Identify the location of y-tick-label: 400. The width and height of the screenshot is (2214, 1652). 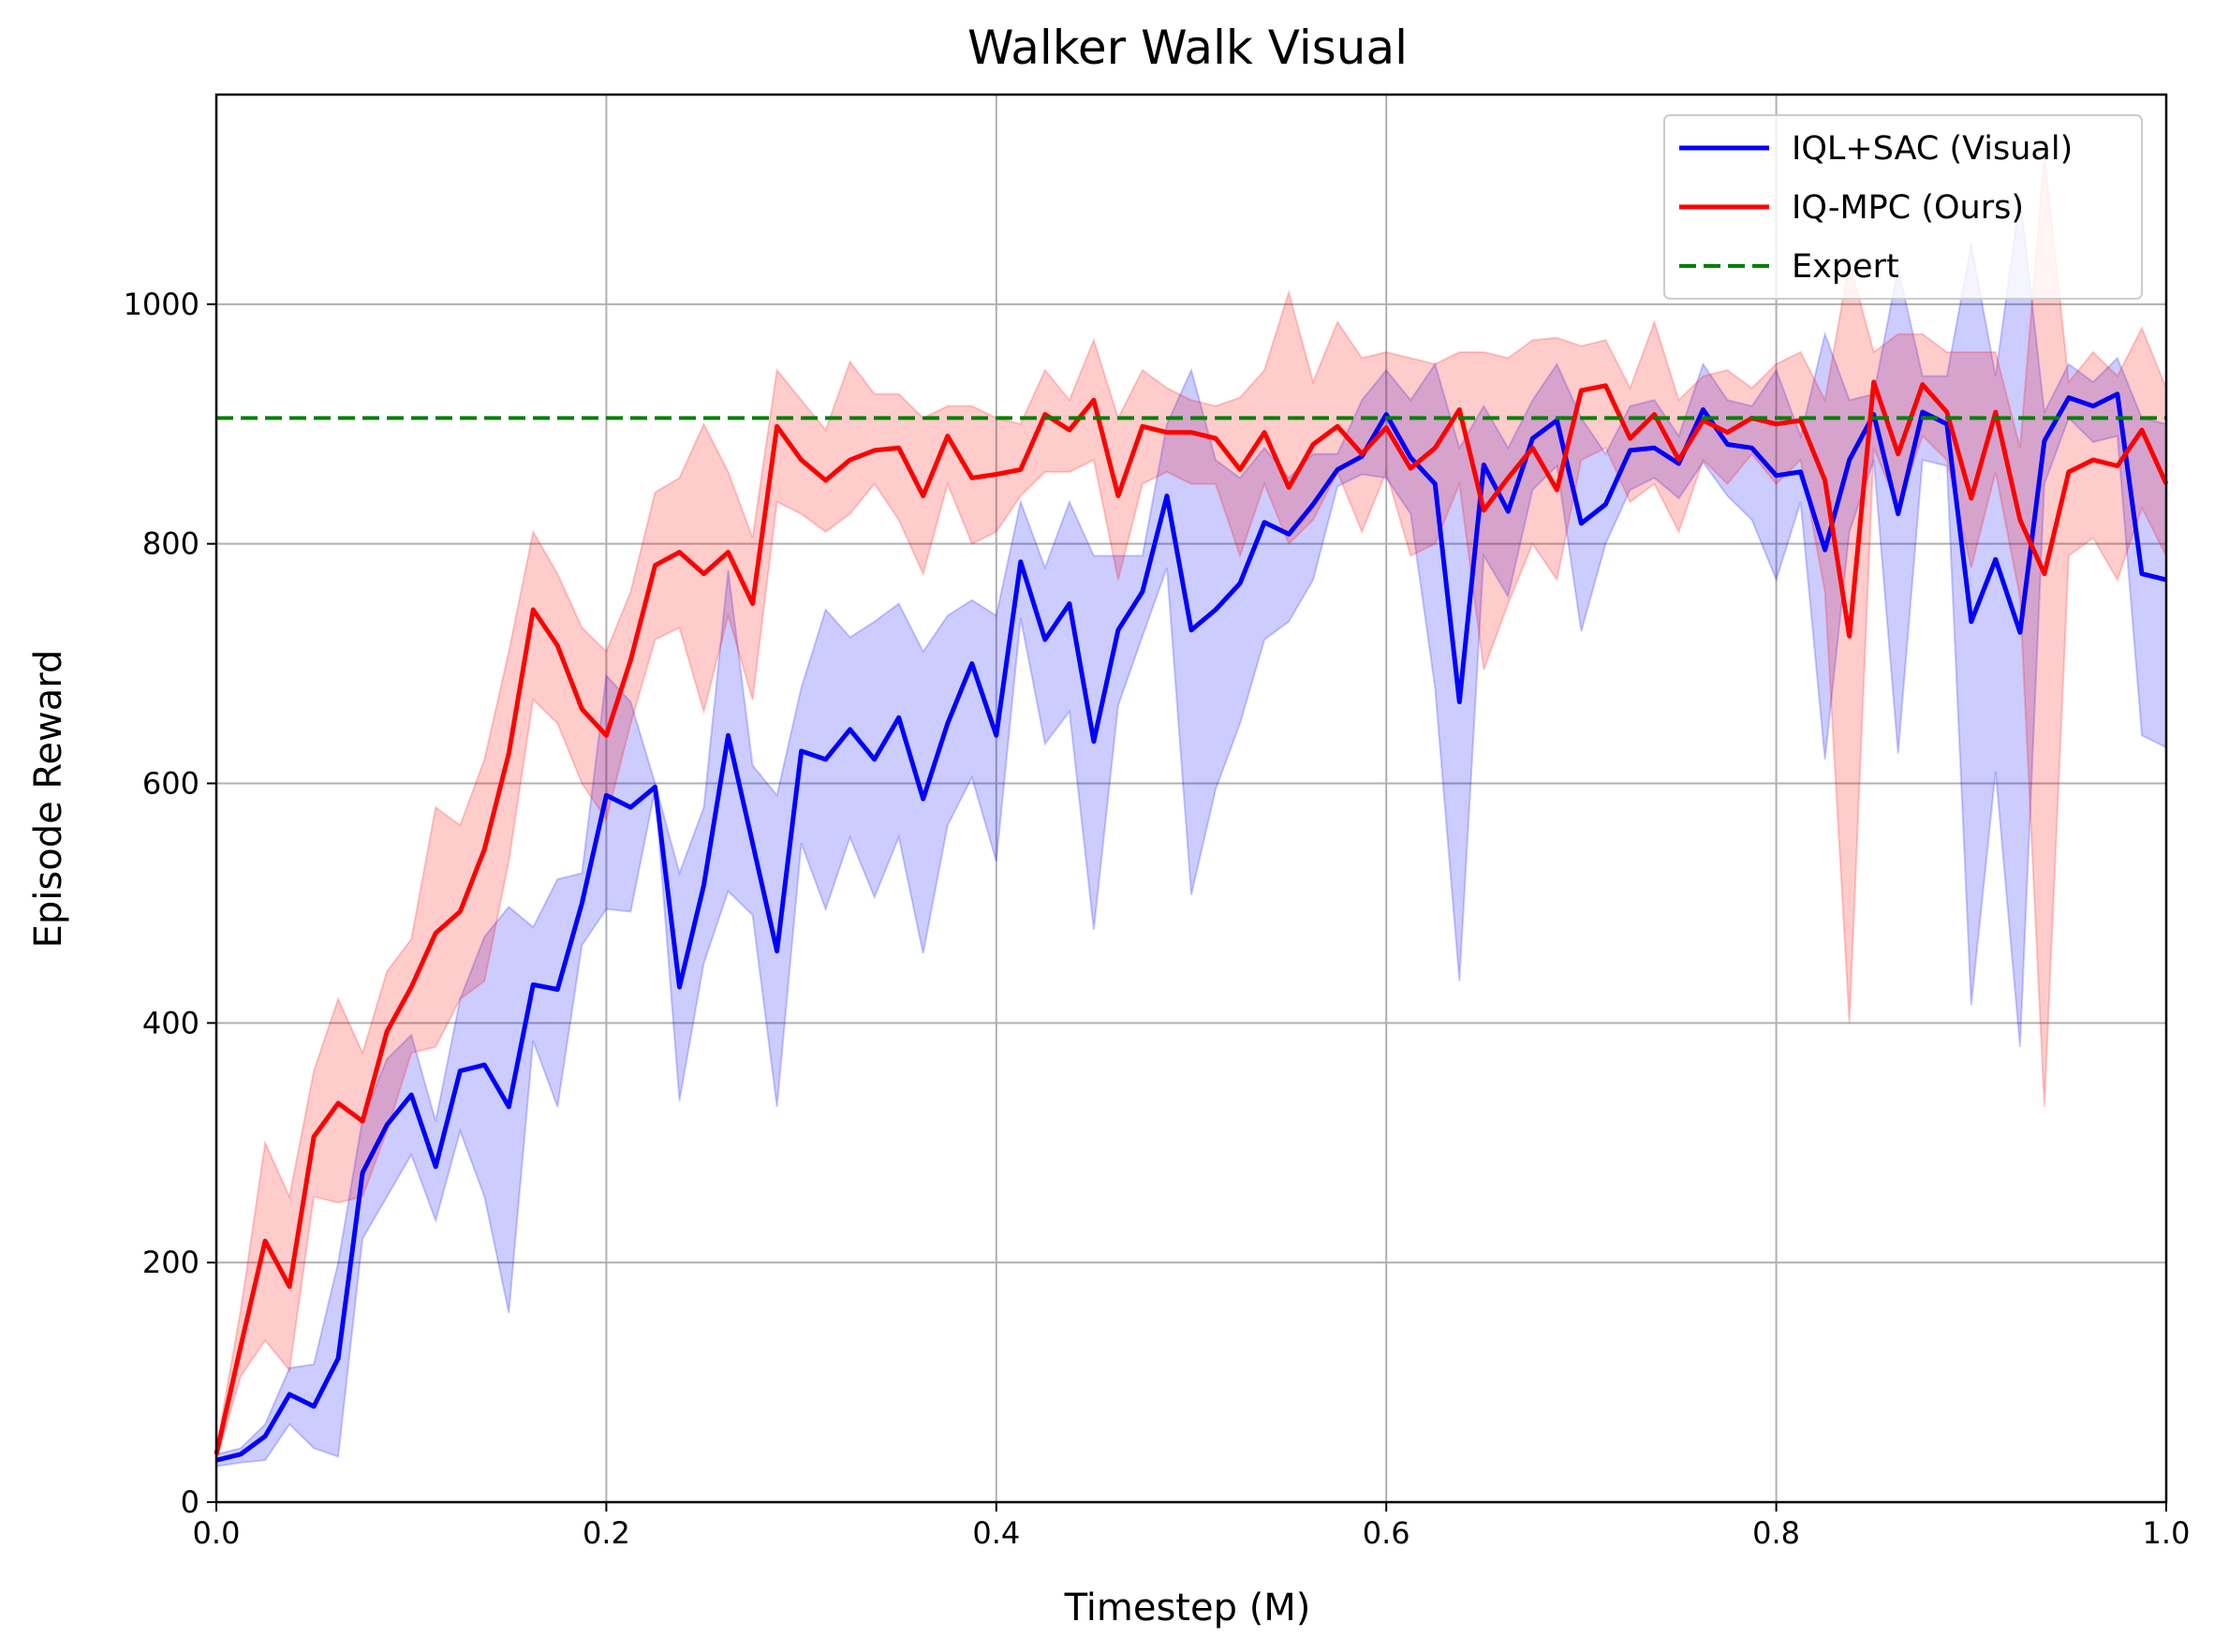
(170, 1022).